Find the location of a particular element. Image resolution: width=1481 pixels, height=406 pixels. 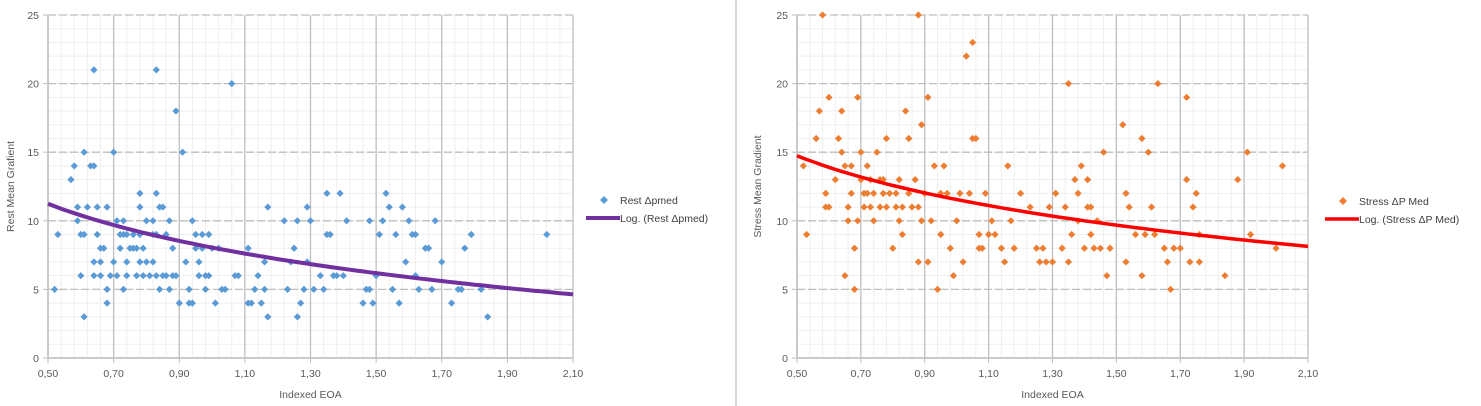

panel-divider is located at coordinates (736, 203).